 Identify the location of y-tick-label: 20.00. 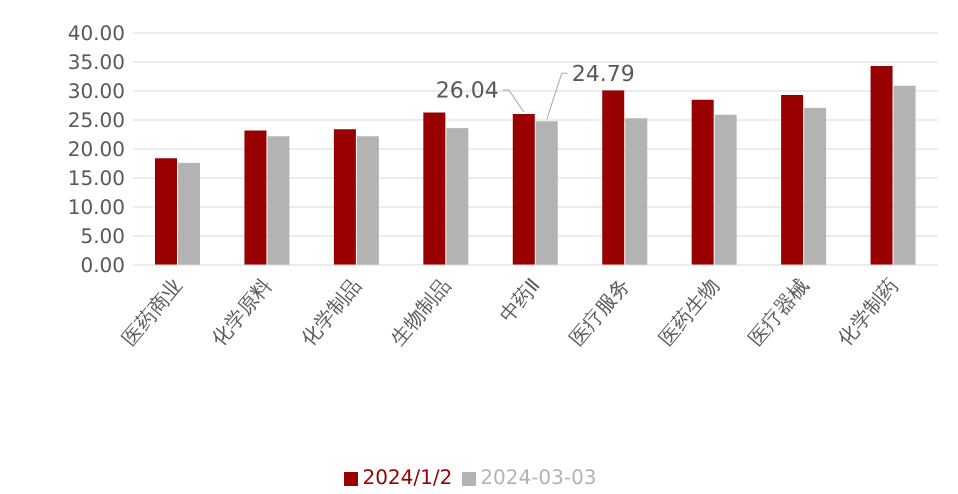
(96, 149).